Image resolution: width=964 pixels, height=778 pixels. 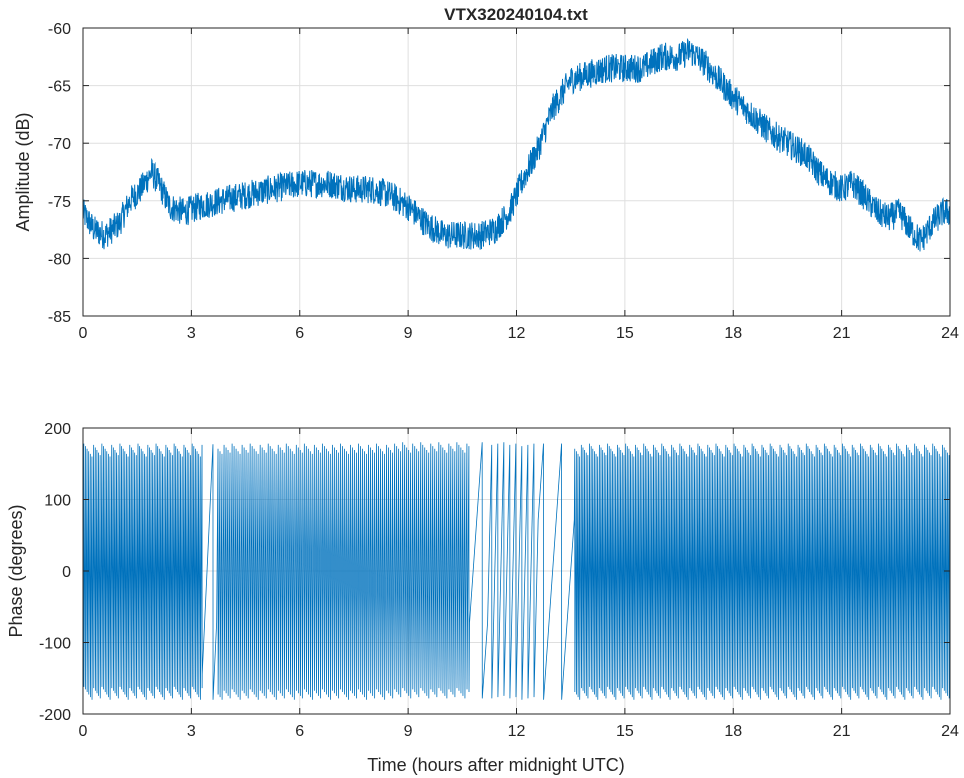 What do you see at coordinates (59, 259) in the screenshot?
I see `amplitude-y-tick-label: -80` at bounding box center [59, 259].